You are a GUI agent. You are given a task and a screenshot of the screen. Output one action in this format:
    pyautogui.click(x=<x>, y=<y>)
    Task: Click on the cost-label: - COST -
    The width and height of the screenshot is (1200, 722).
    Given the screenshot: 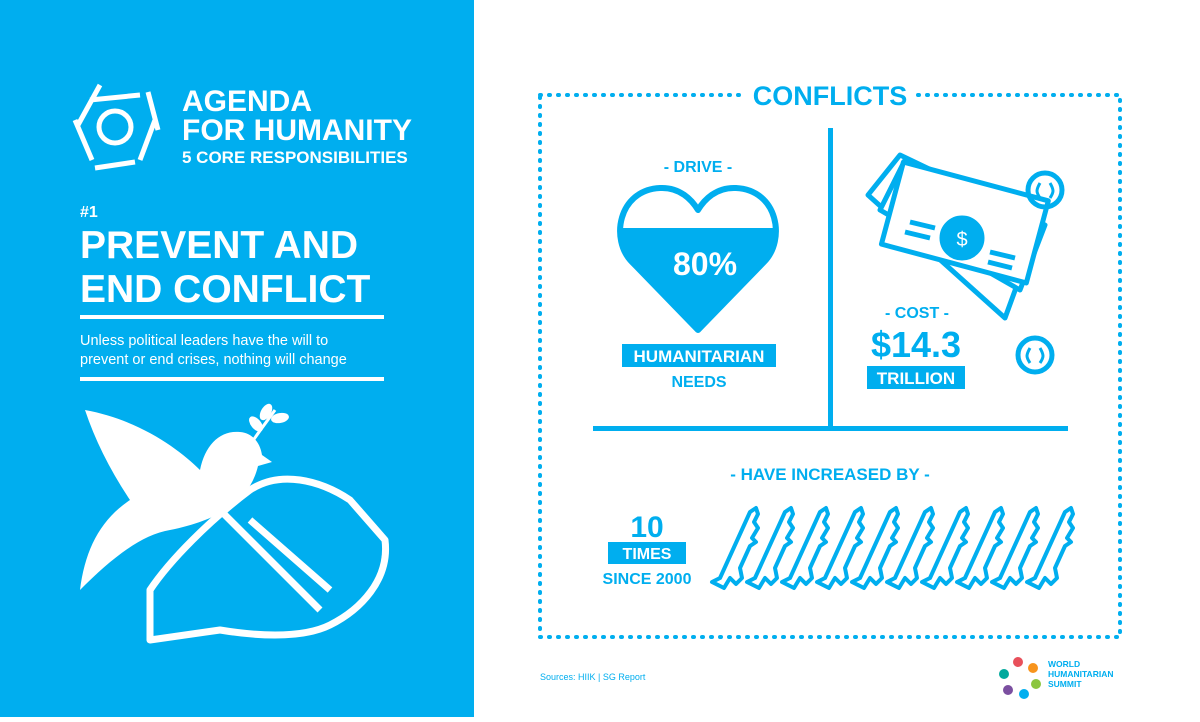 What is the action you would take?
    pyautogui.click(x=917, y=313)
    